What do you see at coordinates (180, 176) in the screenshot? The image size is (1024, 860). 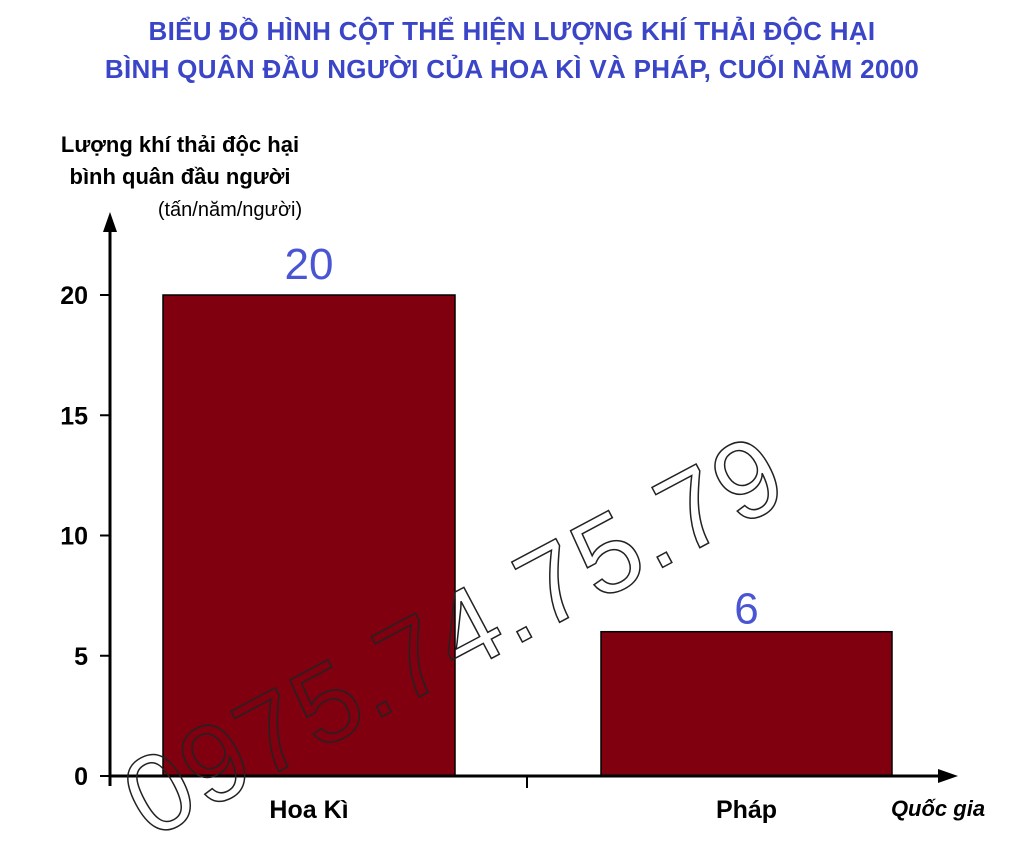 I see `y-axis-label-line2: bình quân đầu người` at bounding box center [180, 176].